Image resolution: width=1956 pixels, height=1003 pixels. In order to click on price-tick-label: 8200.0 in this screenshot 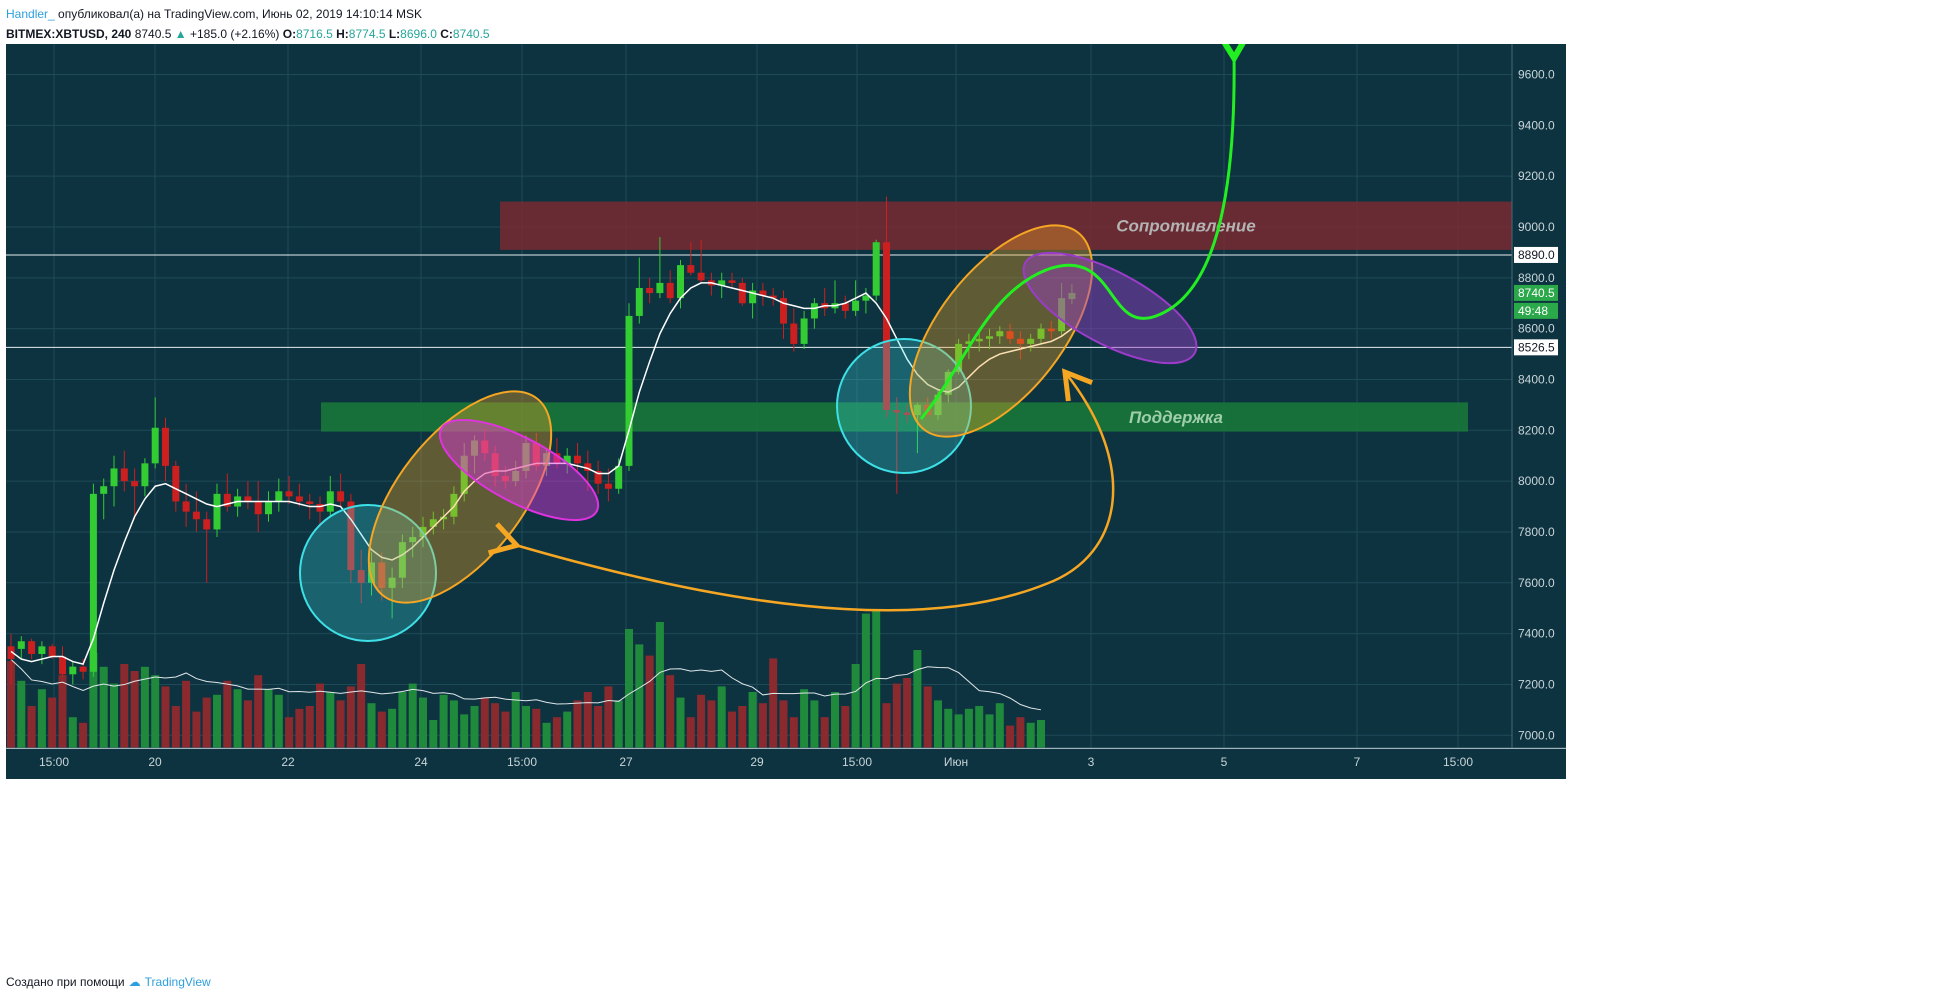, I will do `click(1536, 430)`.